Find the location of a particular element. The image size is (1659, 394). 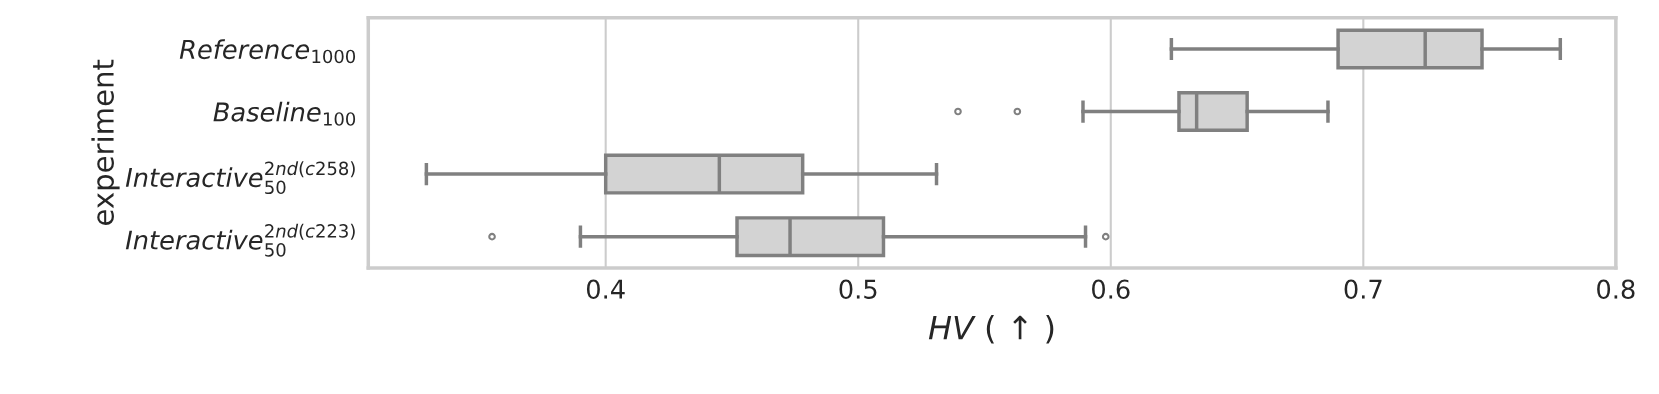

y-axis-title: experiment is located at coordinates (105, 142).